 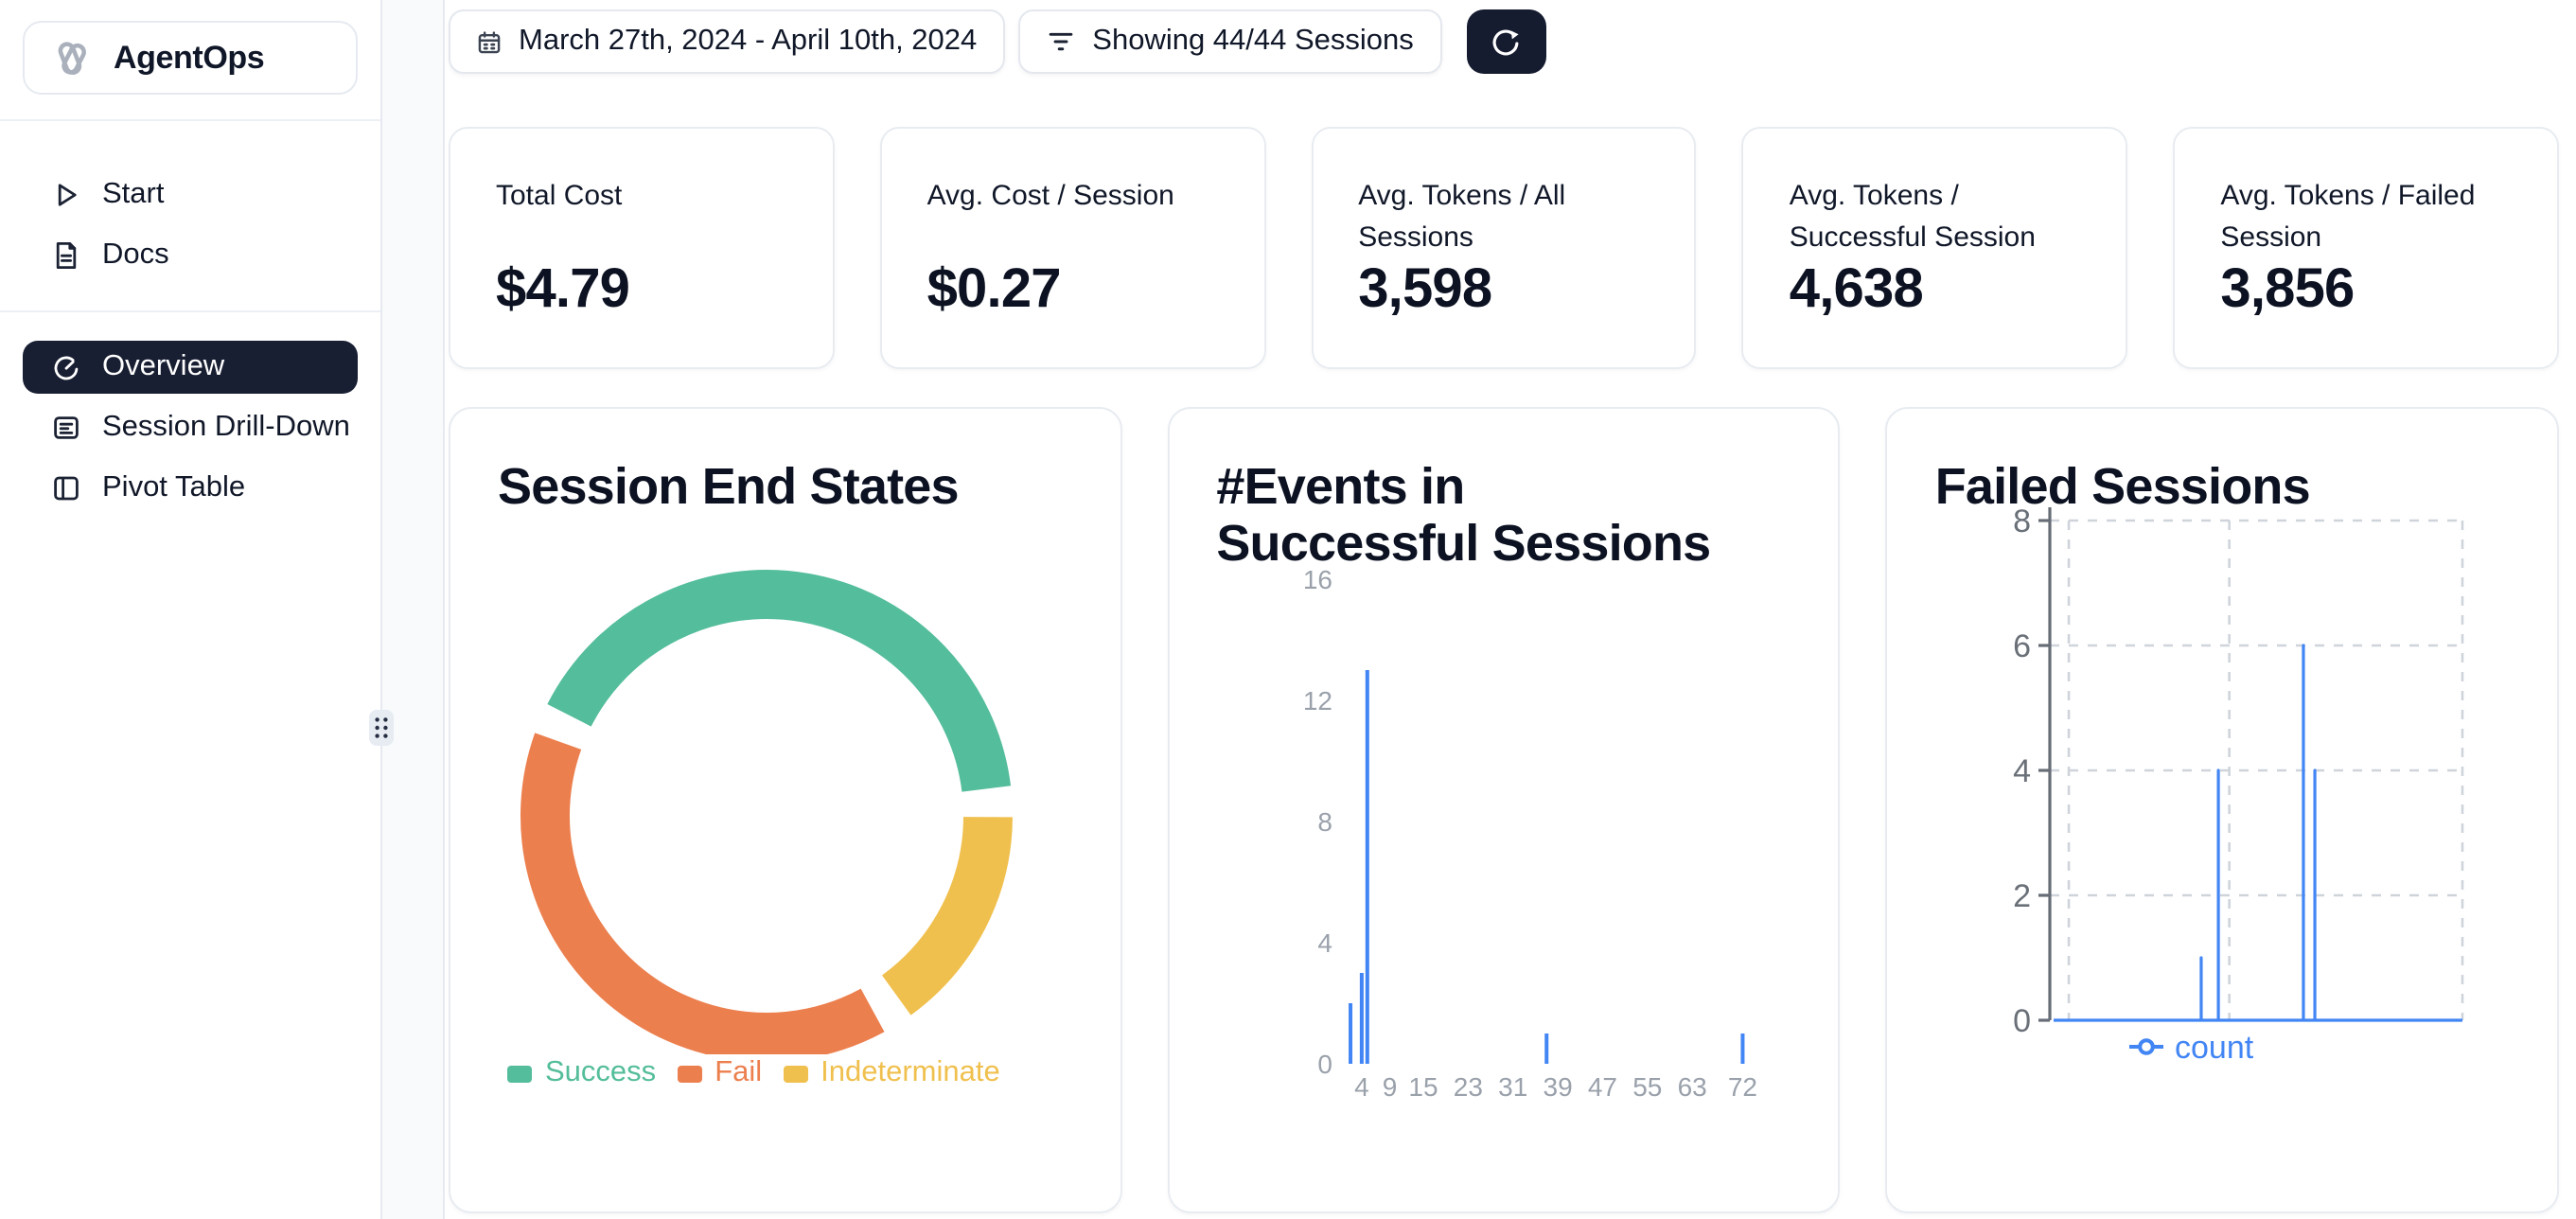 What do you see at coordinates (191, 609) in the screenshot?
I see `sidebar: AgentOps Start Docs` at bounding box center [191, 609].